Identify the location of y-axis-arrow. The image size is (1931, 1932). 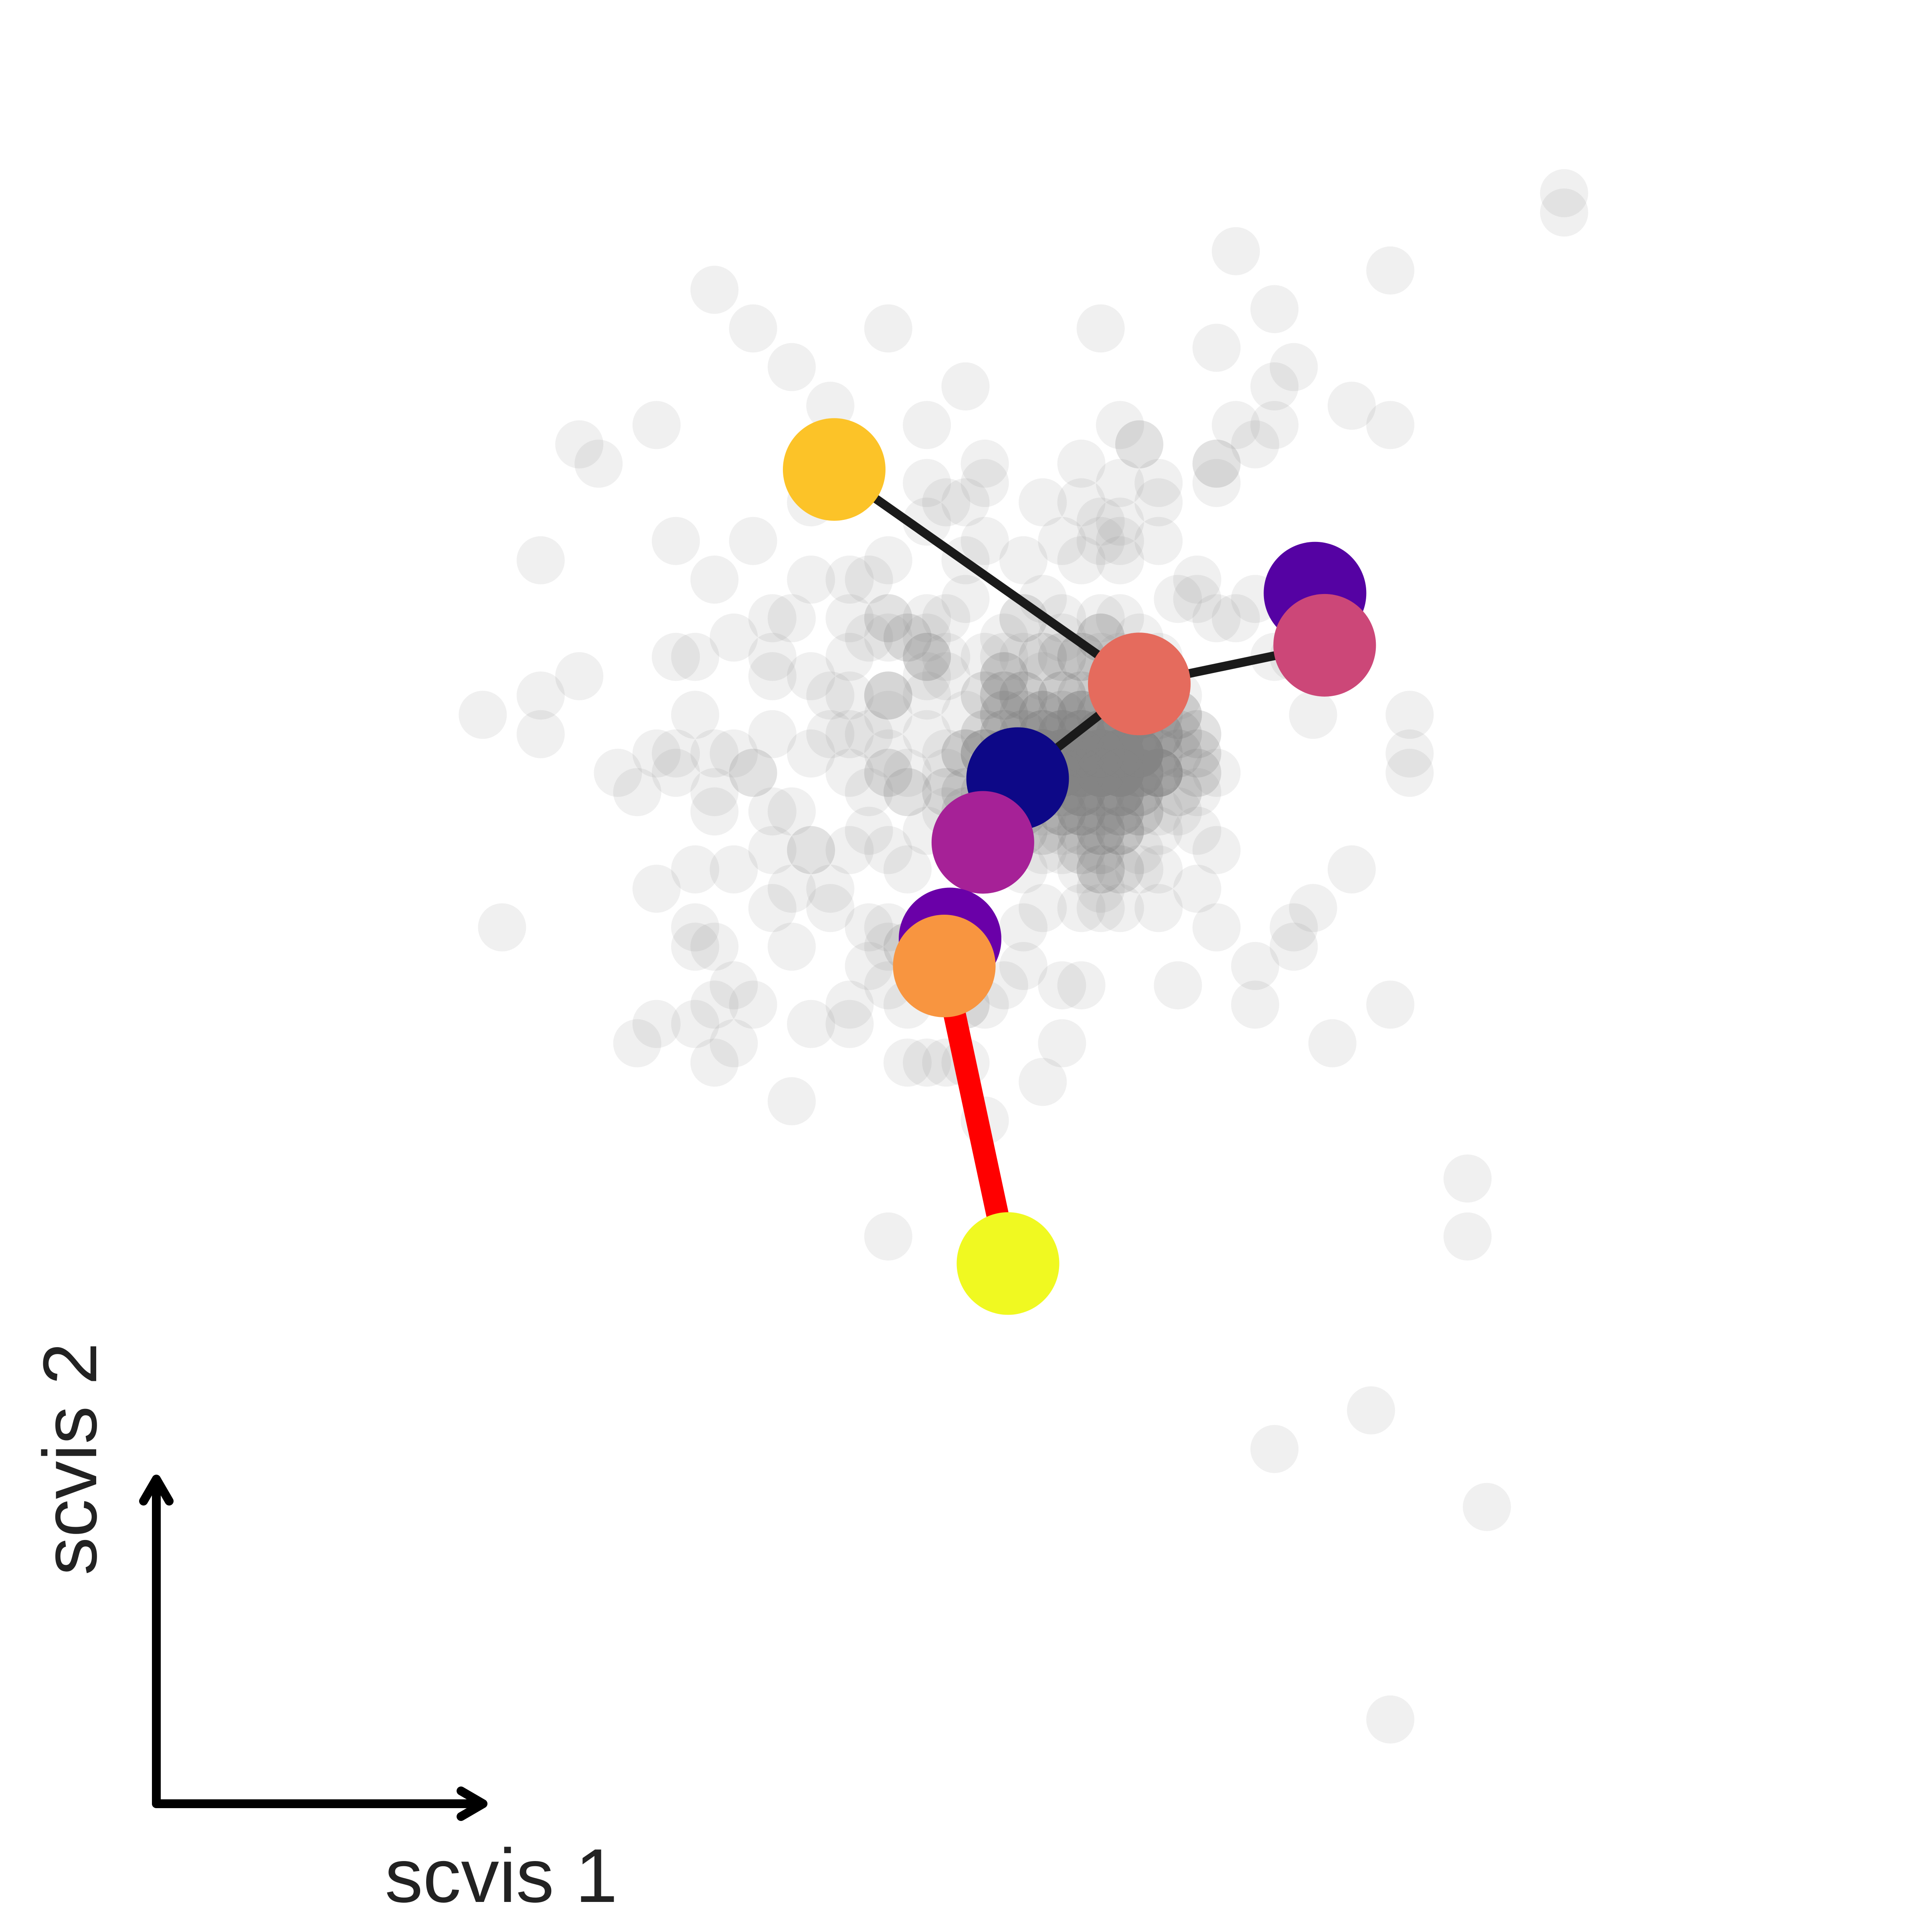
(156, 1641).